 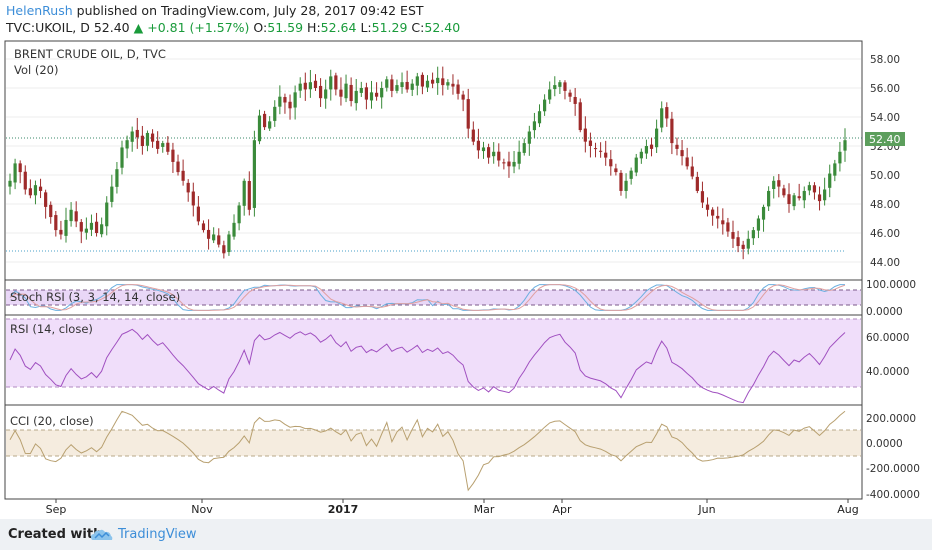 What do you see at coordinates (433, 443) in the screenshot?
I see `cci-band` at bounding box center [433, 443].